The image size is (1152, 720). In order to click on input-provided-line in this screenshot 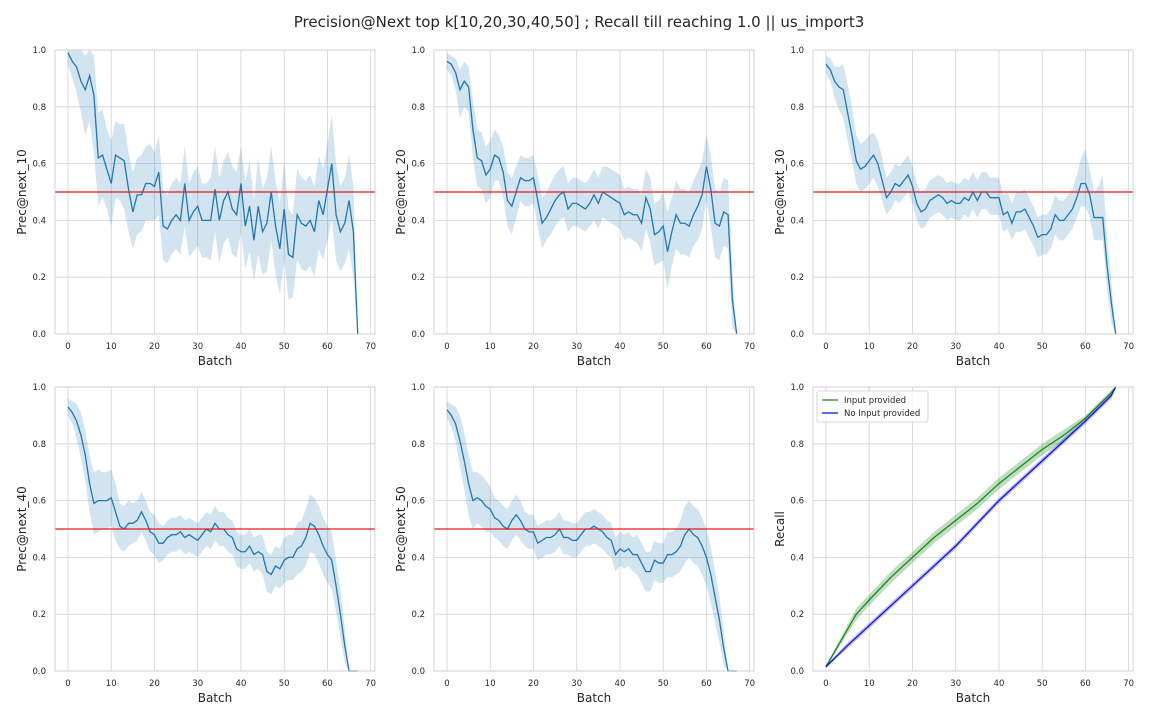, I will do `click(971, 527)`.